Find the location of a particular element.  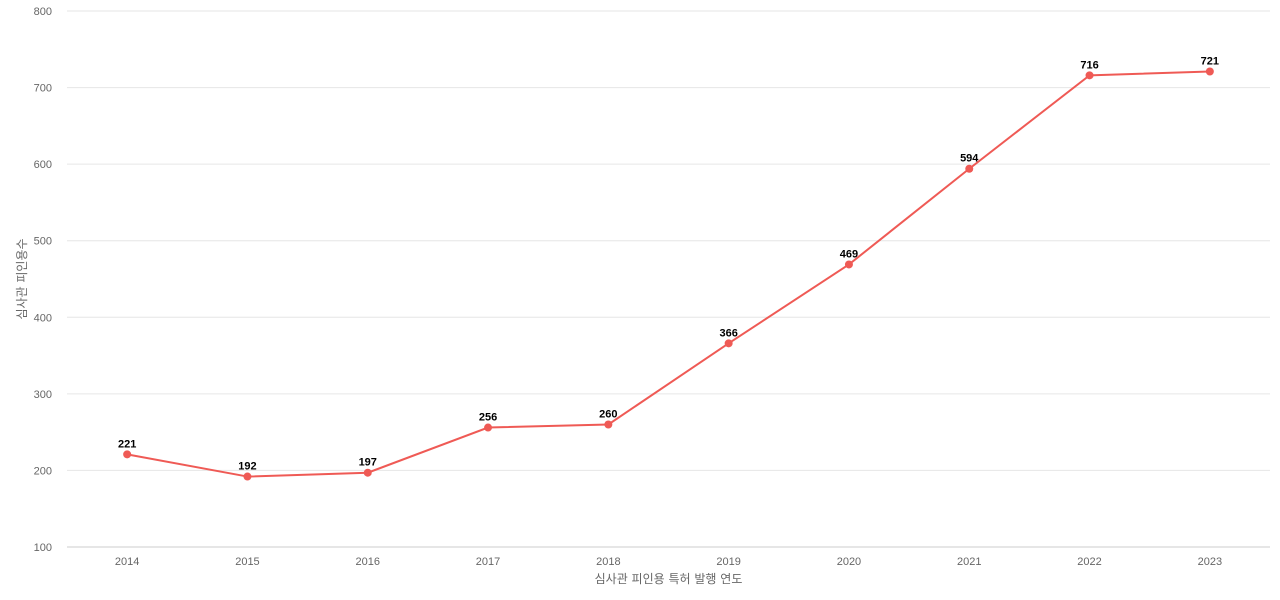

data-label: 221 is located at coordinates (127, 444).